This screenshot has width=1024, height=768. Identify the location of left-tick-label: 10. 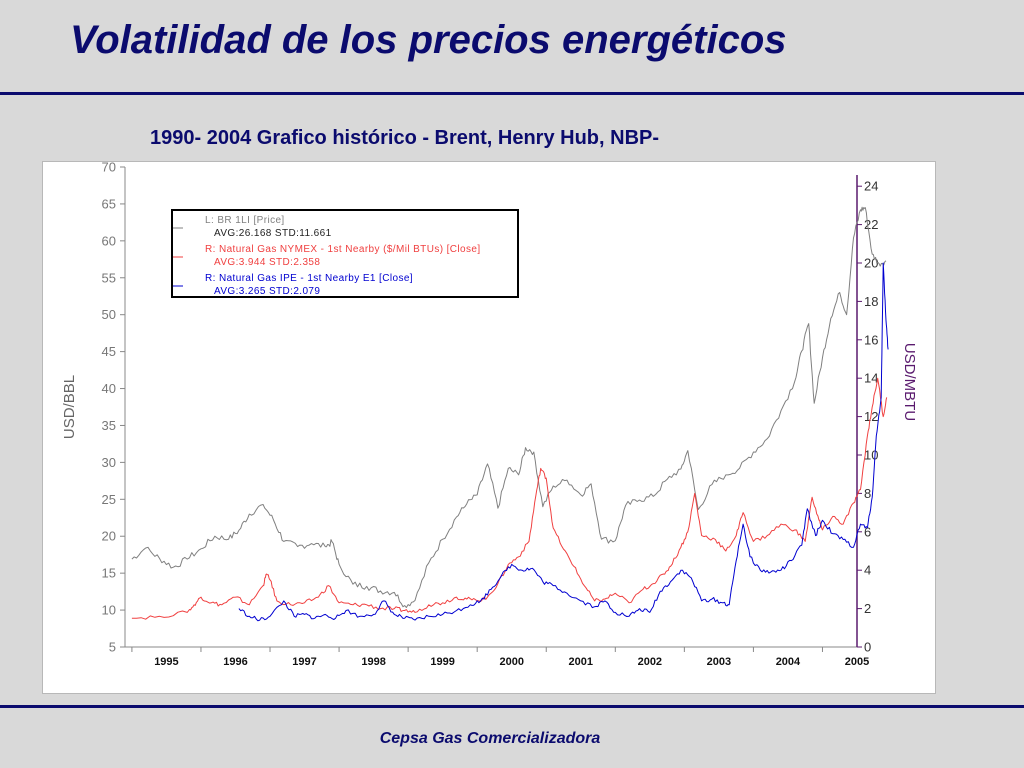
(109, 610).